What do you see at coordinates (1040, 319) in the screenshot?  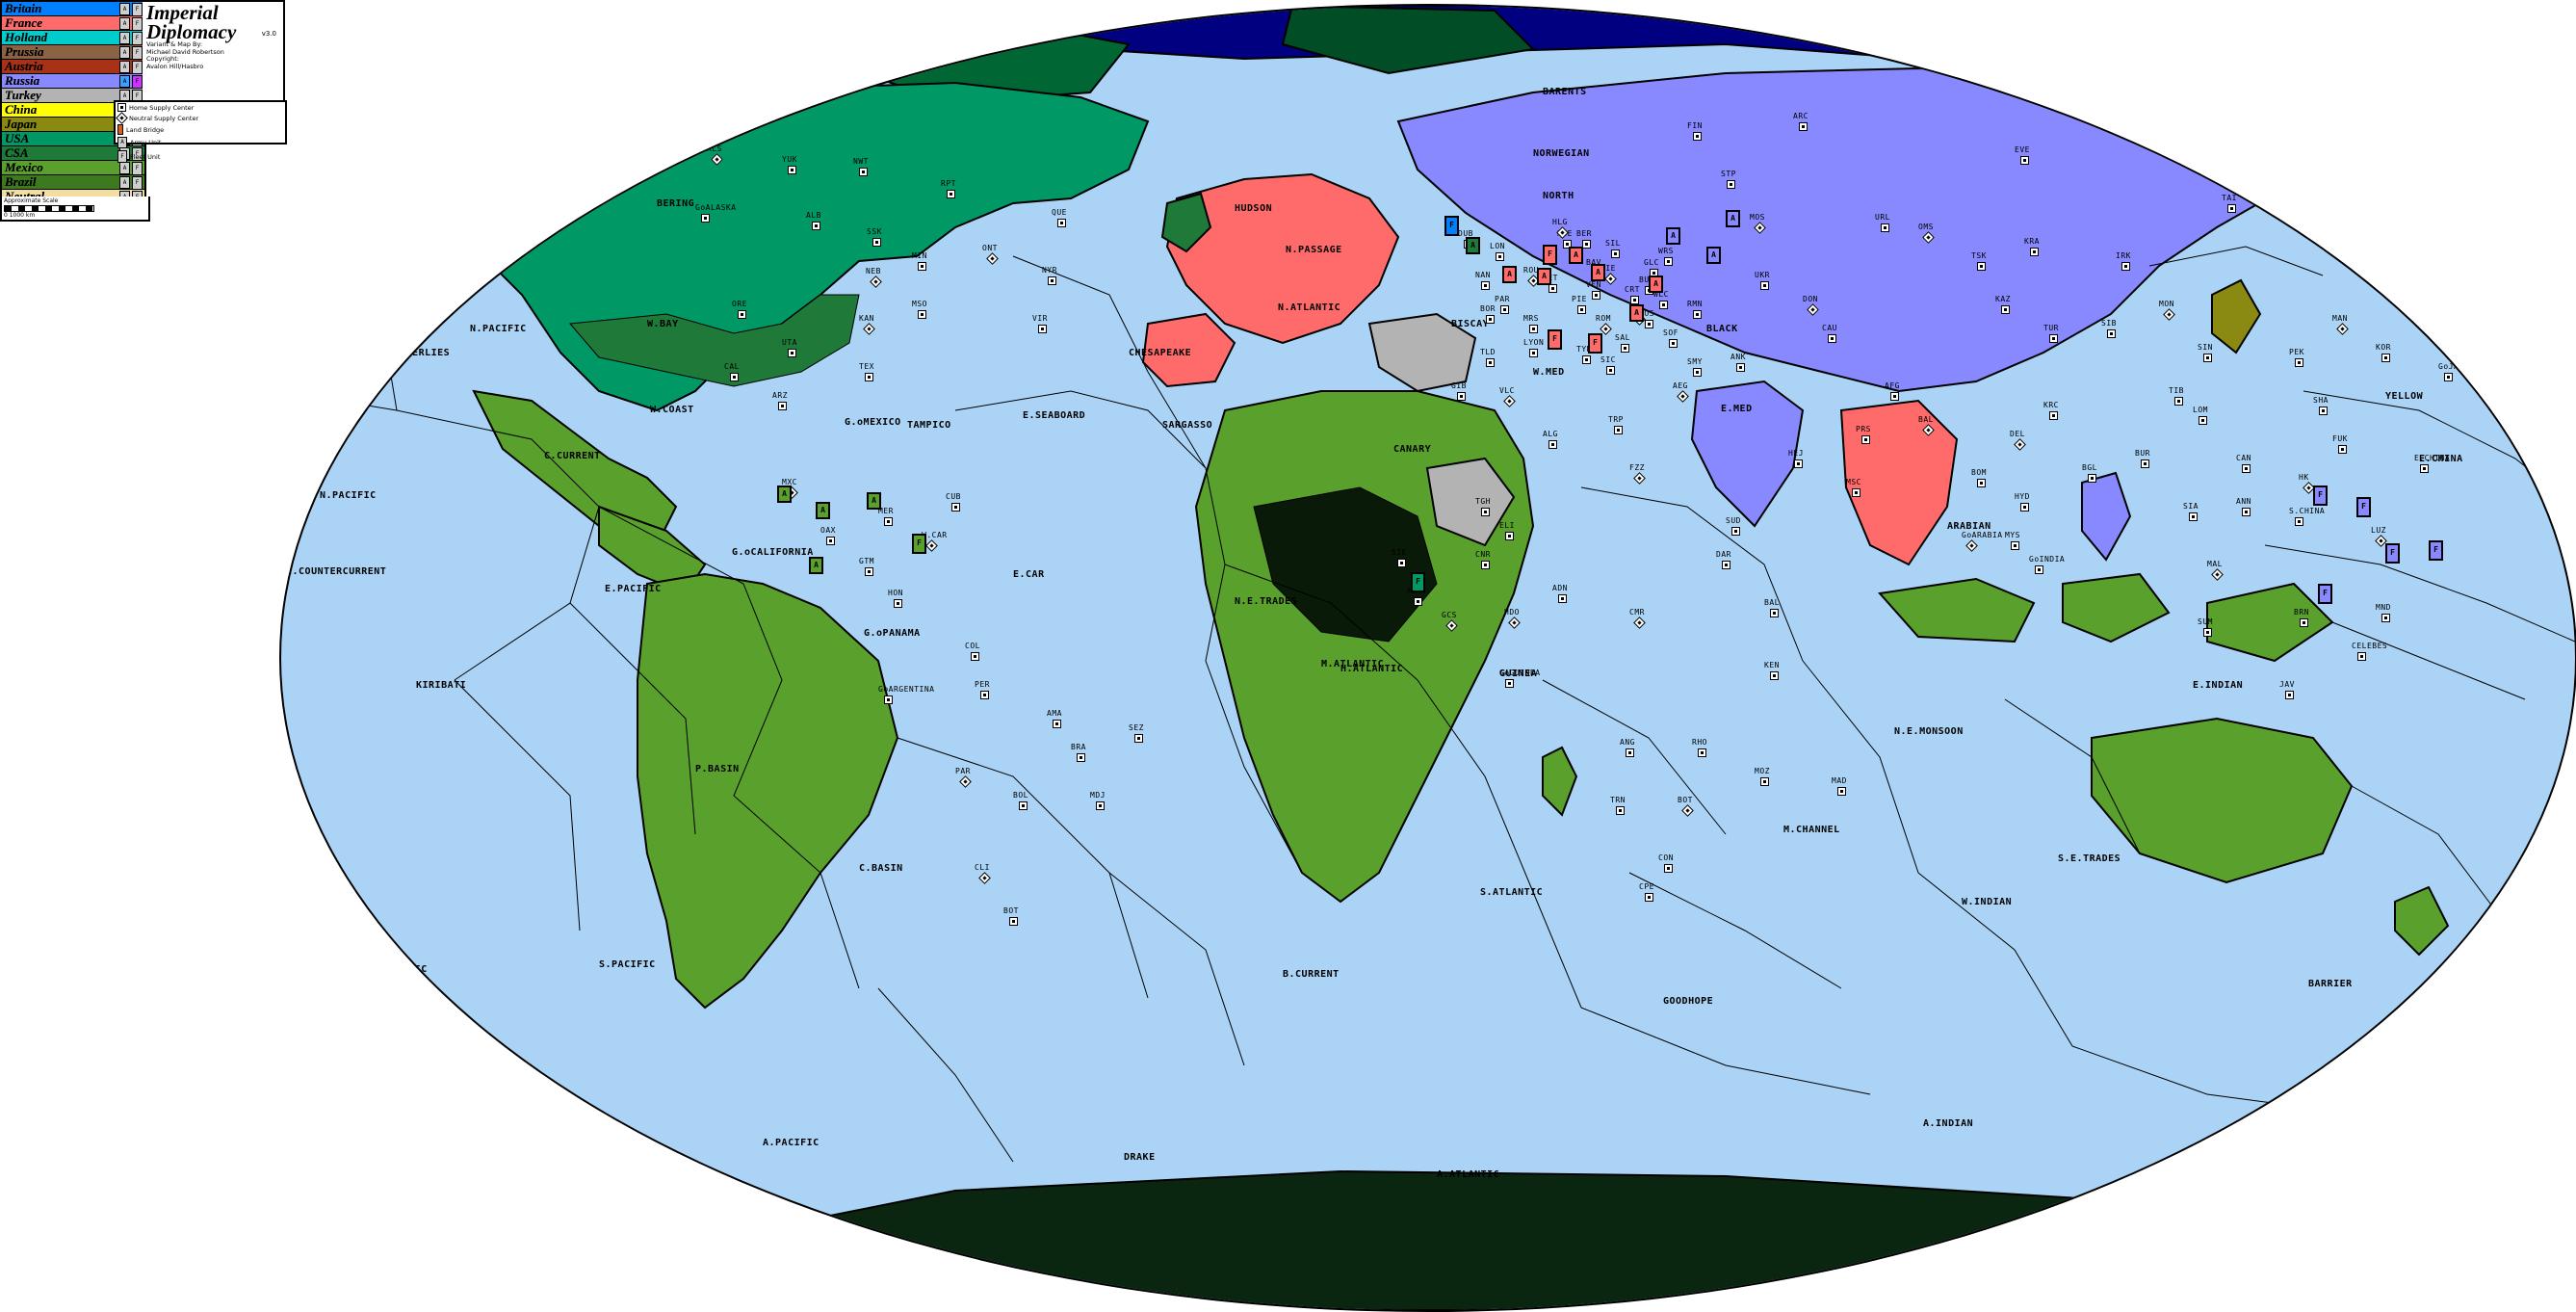 I see `province-label: VIR` at bounding box center [1040, 319].